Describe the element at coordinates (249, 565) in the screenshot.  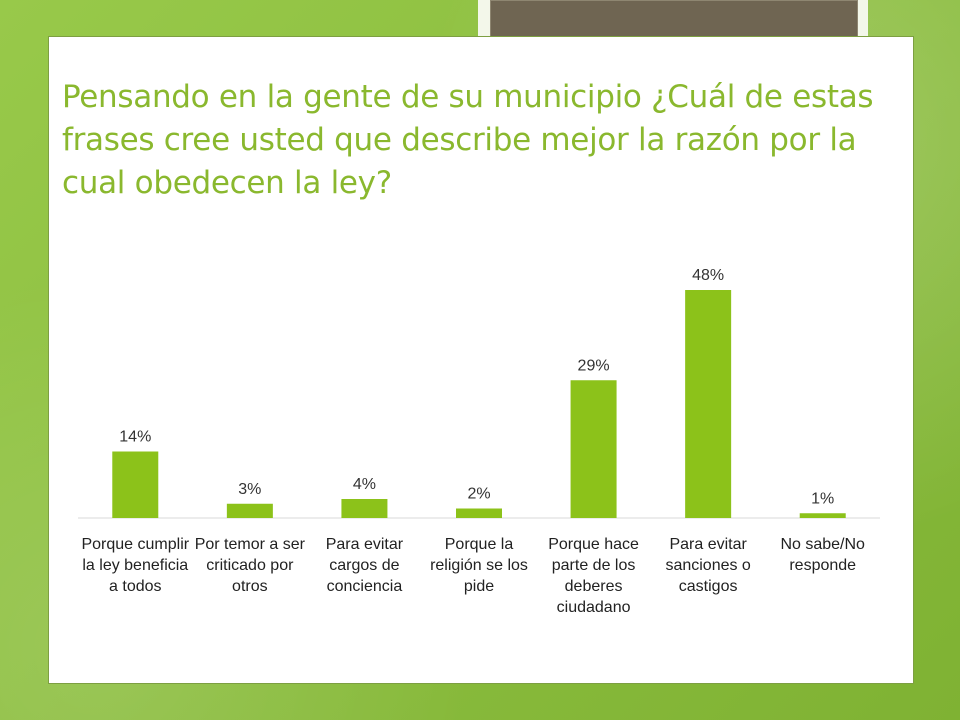
I see `category-label-2: Por temor a ser criticado por otros` at that location.